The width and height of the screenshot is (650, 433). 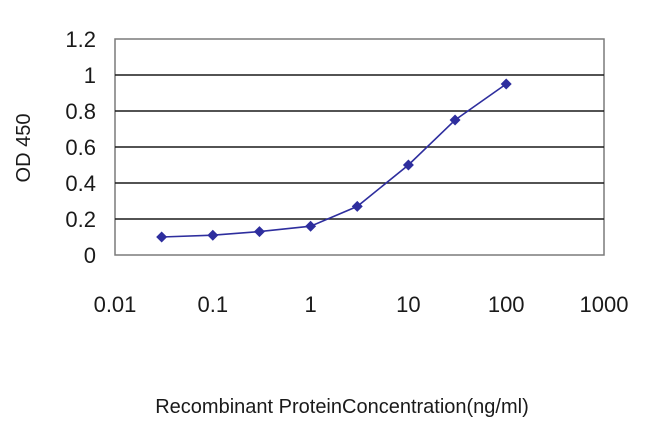 I want to click on y-tick-labels: 0 0.2 0.4 0.6 0.8 1 1.2, so click(x=80, y=147).